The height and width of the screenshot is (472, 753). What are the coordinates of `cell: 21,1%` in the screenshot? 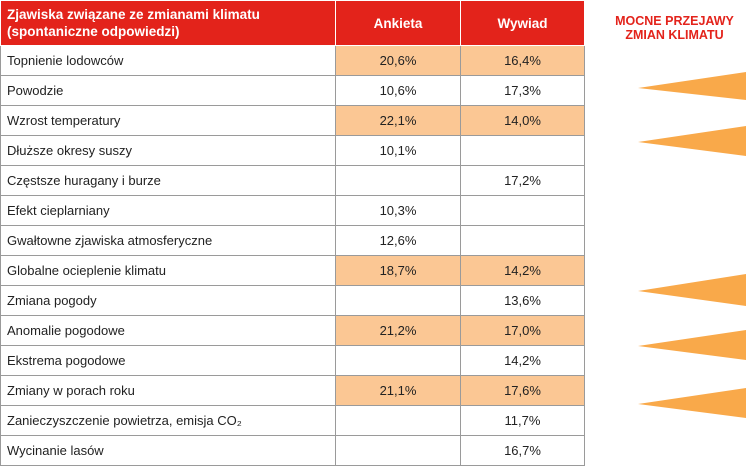 It's located at (398, 390).